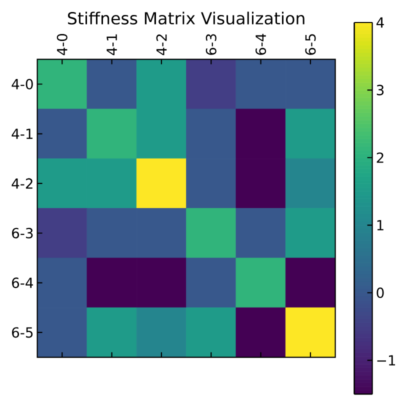  Describe the element at coordinates (211, 44) in the screenshot. I see `x-tick-label: 6-3` at that location.